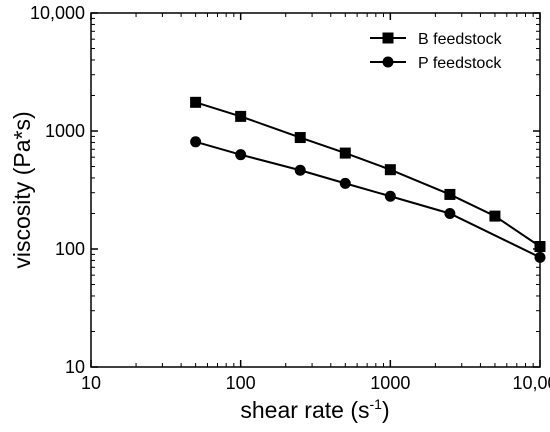 The height and width of the screenshot is (432, 550). I want to click on legend-p-feedstock: P feedstock, so click(436, 63).